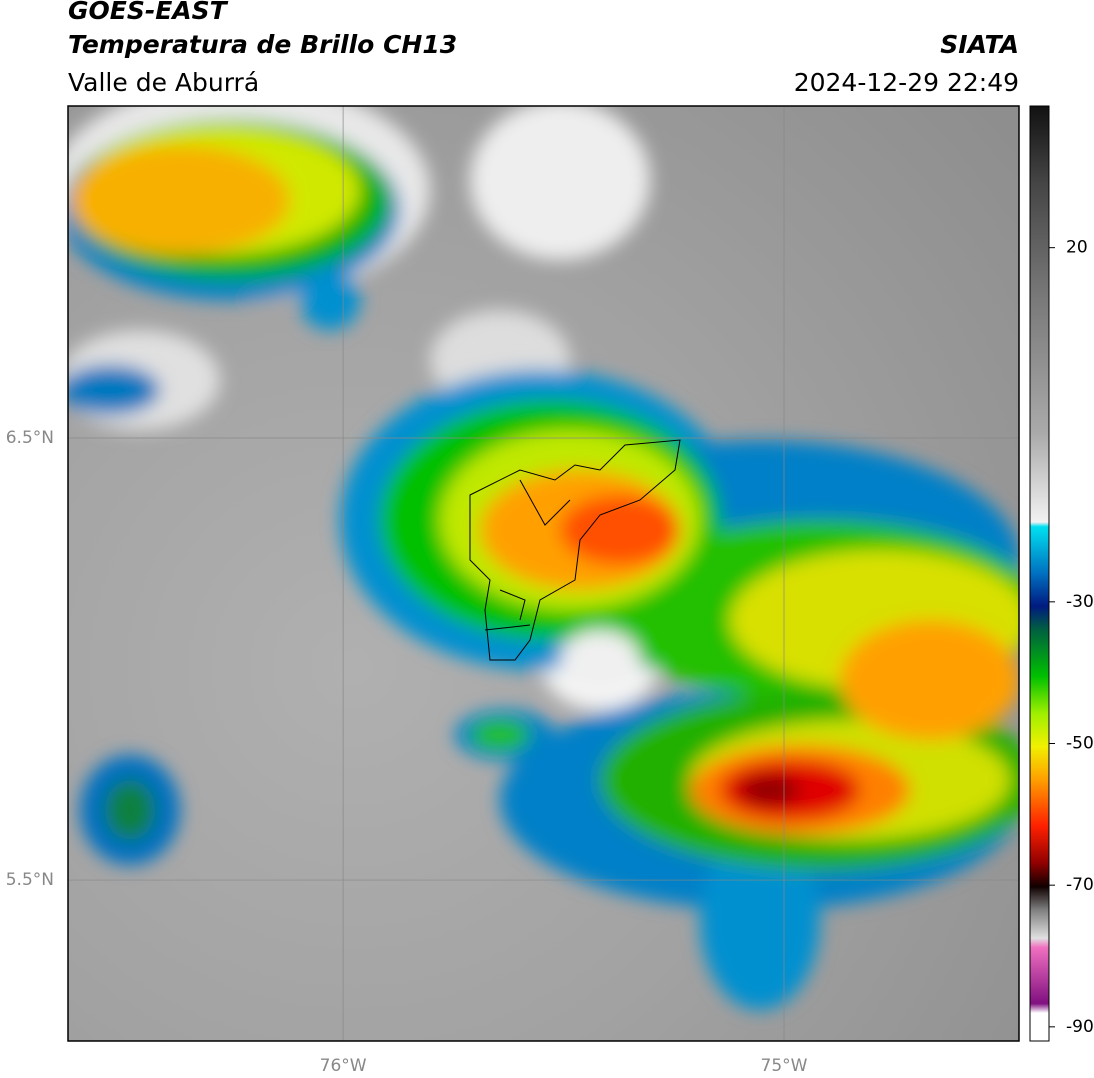  I want to click on municipal-borders, so click(575, 550).